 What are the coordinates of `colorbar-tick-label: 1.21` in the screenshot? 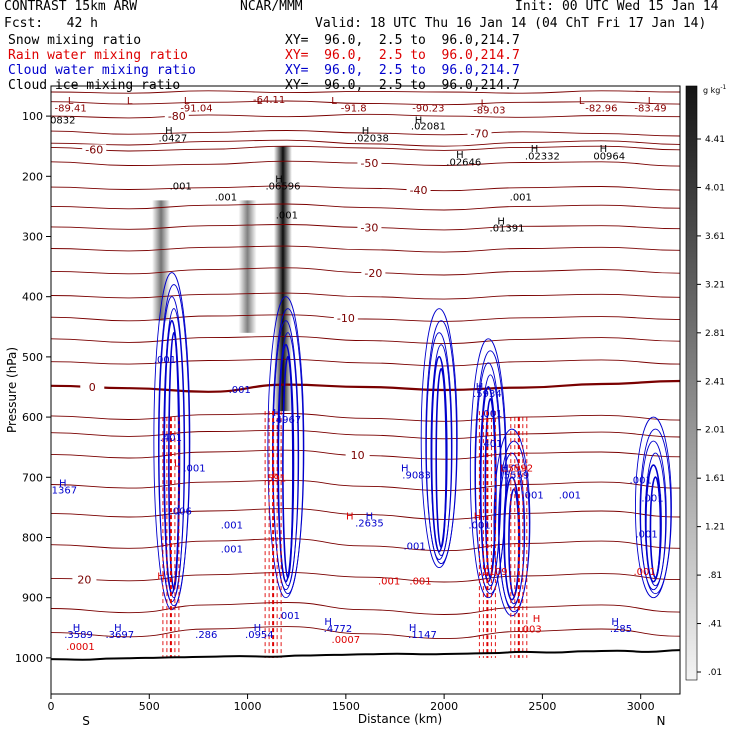 It's located at (715, 528).